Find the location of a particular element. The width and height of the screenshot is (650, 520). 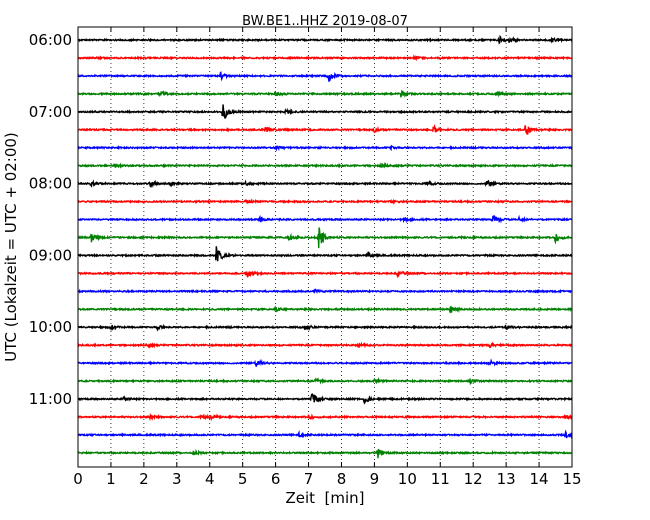

x-tick-label: 6 is located at coordinates (276, 479).